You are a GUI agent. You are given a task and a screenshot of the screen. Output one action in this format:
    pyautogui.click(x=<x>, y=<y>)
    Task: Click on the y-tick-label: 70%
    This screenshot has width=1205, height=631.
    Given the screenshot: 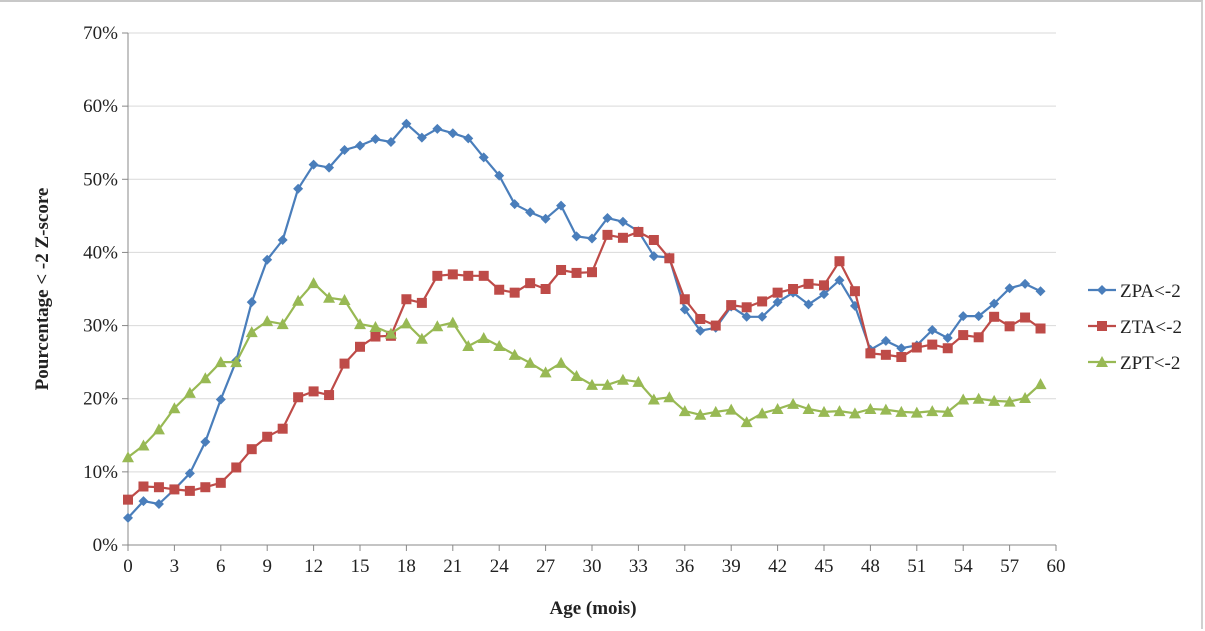 What is the action you would take?
    pyautogui.click(x=100, y=33)
    